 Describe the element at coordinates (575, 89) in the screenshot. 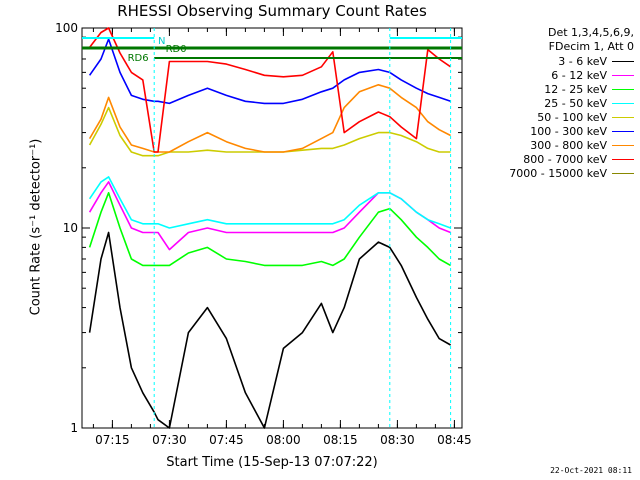

I see `legend-entry-label: 12 - 25 keV` at that location.